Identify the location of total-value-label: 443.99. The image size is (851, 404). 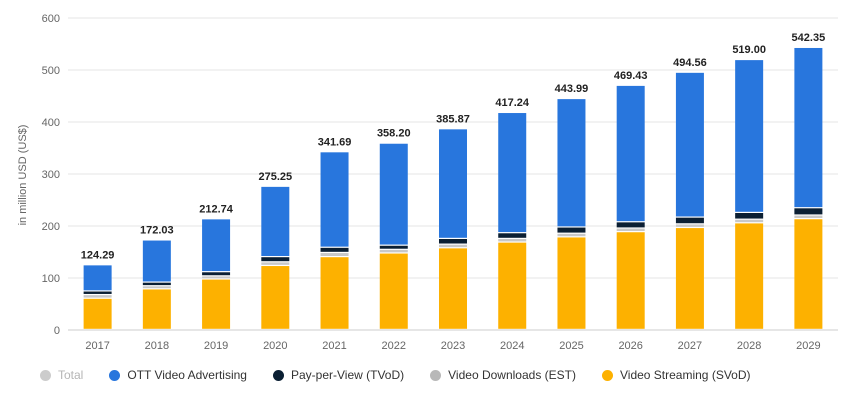
(572, 89).